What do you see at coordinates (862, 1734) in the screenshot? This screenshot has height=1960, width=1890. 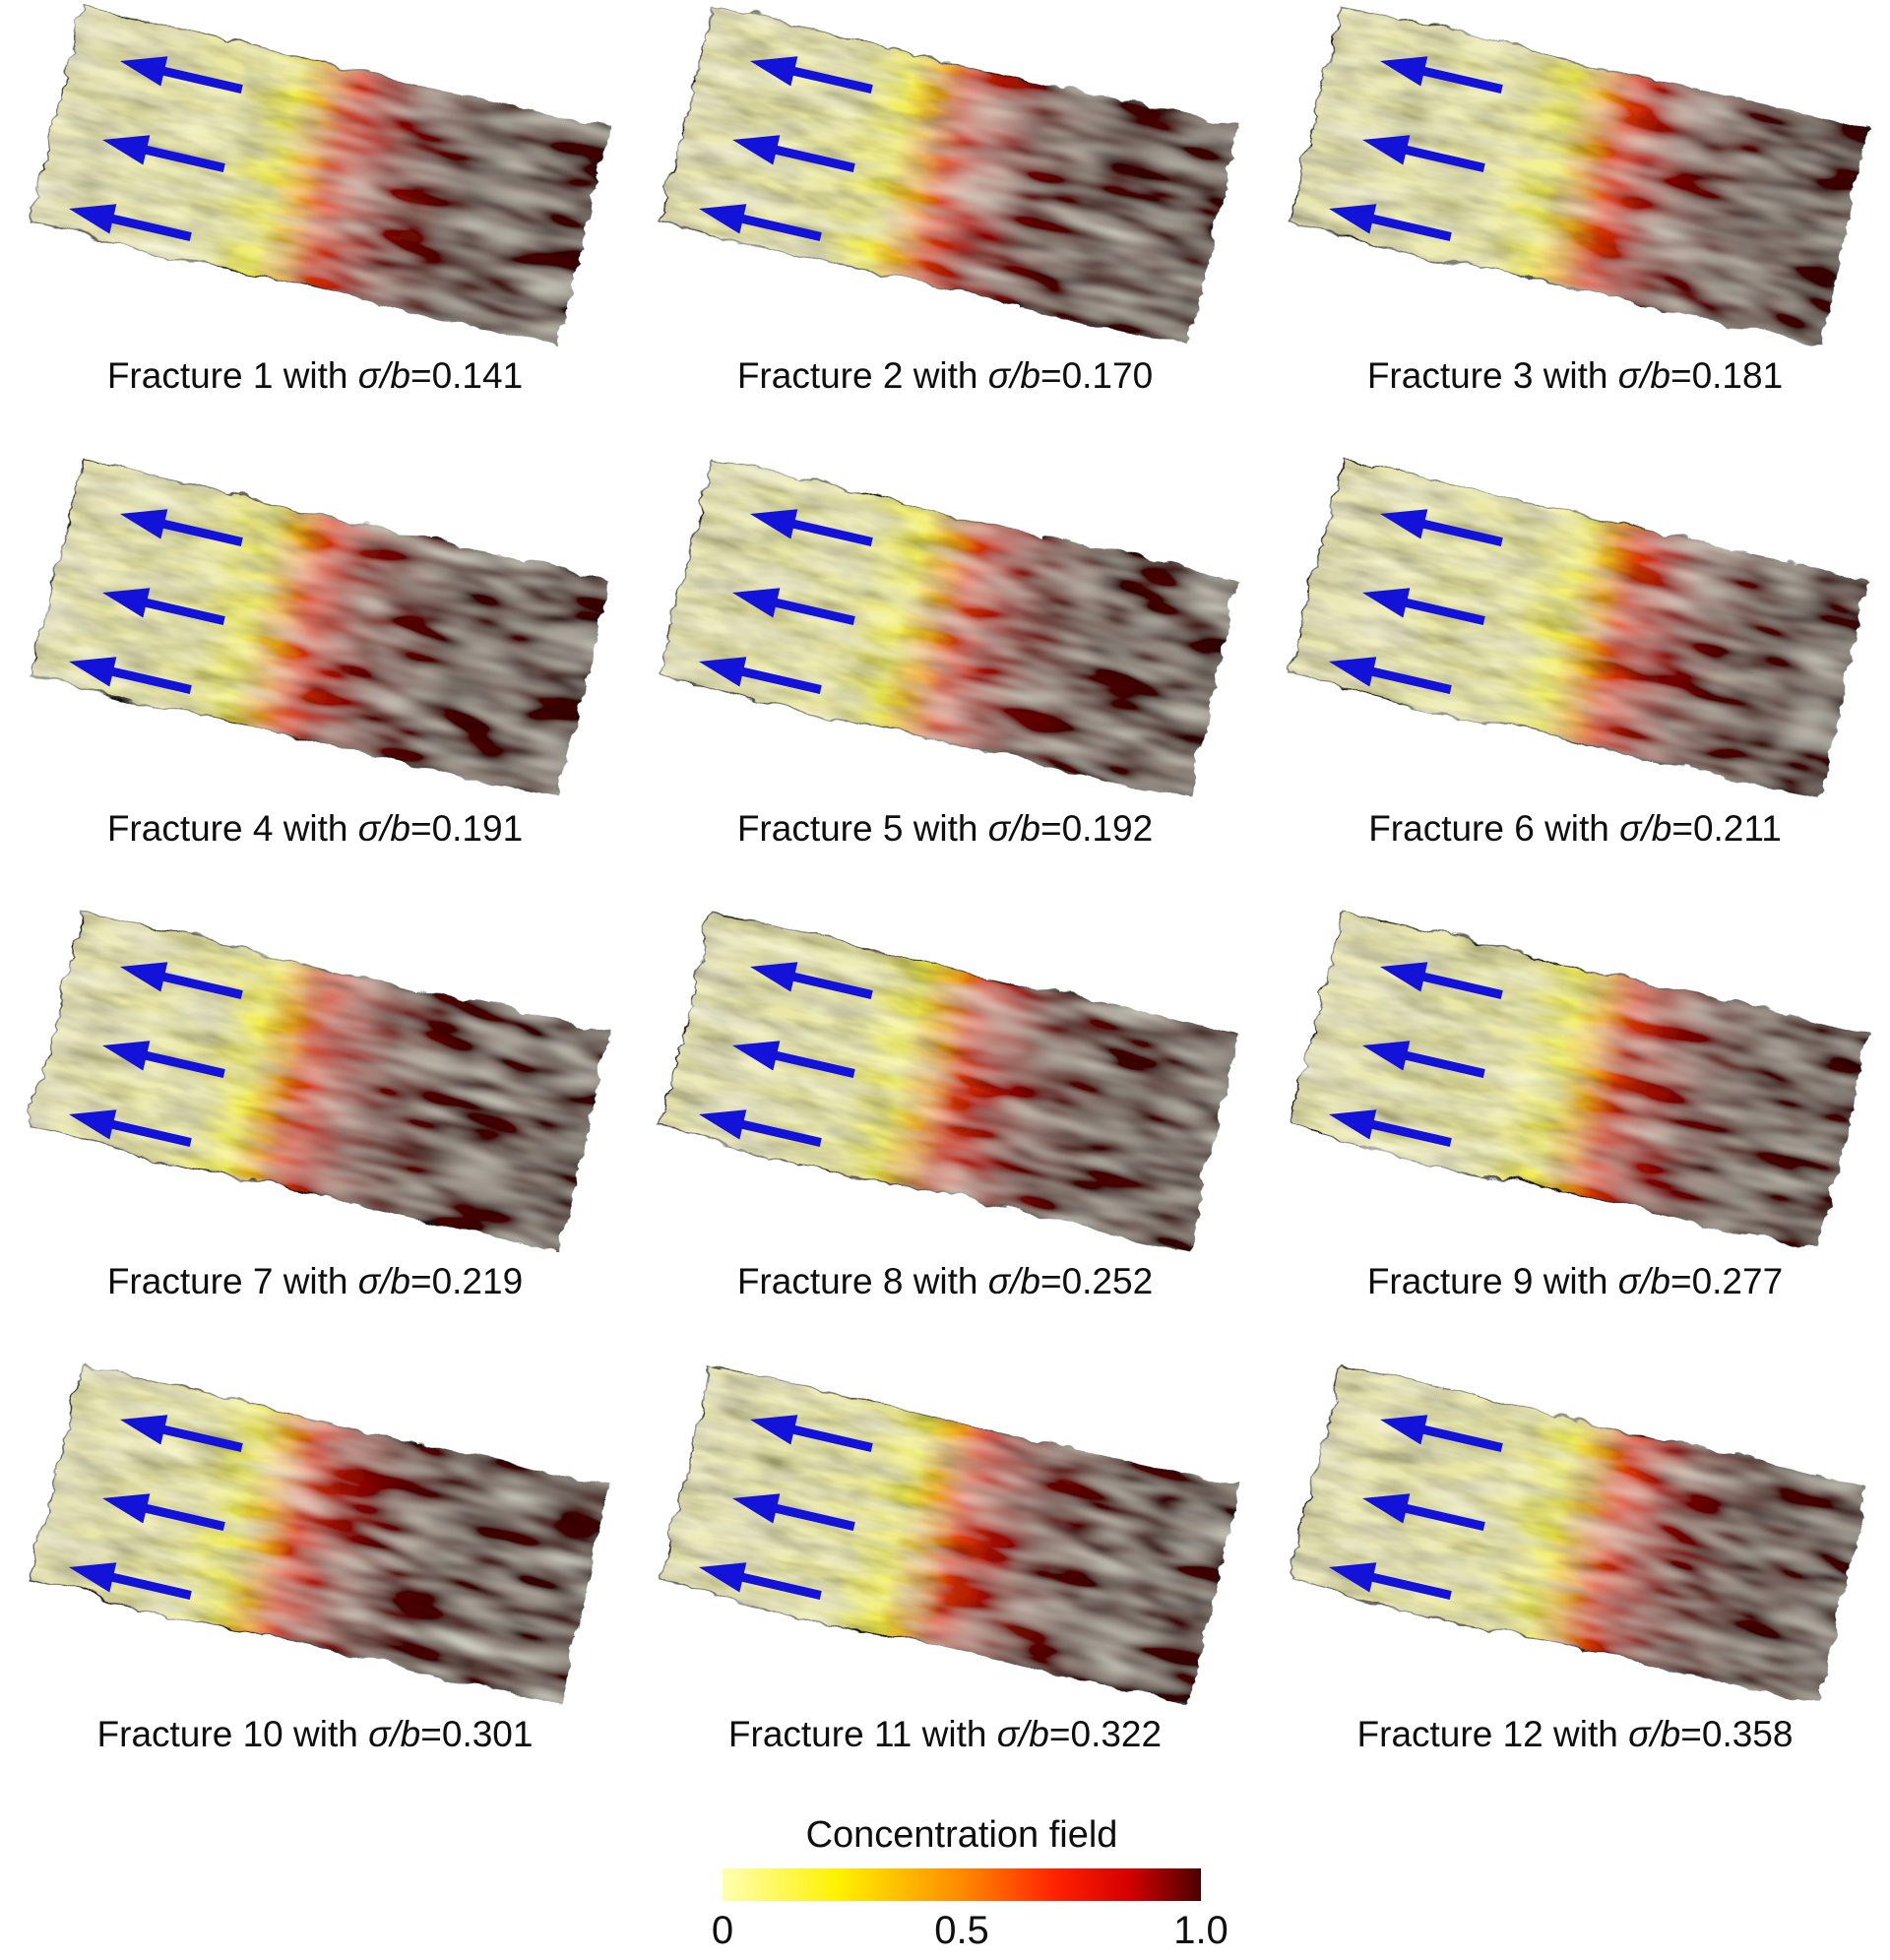 I see `panel-caption-prefix: Fracture 11 with` at bounding box center [862, 1734].